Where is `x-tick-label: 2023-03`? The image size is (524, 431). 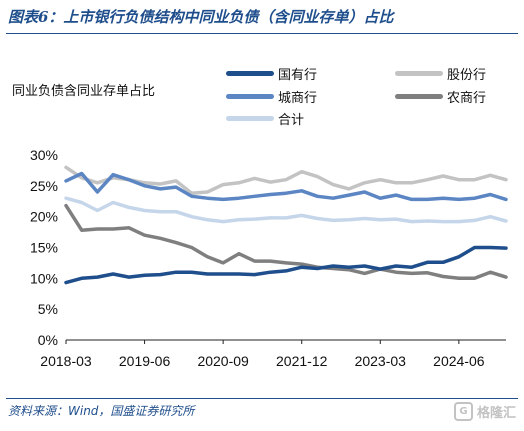
x-tick-label: 2023-03 is located at coordinates (381, 361).